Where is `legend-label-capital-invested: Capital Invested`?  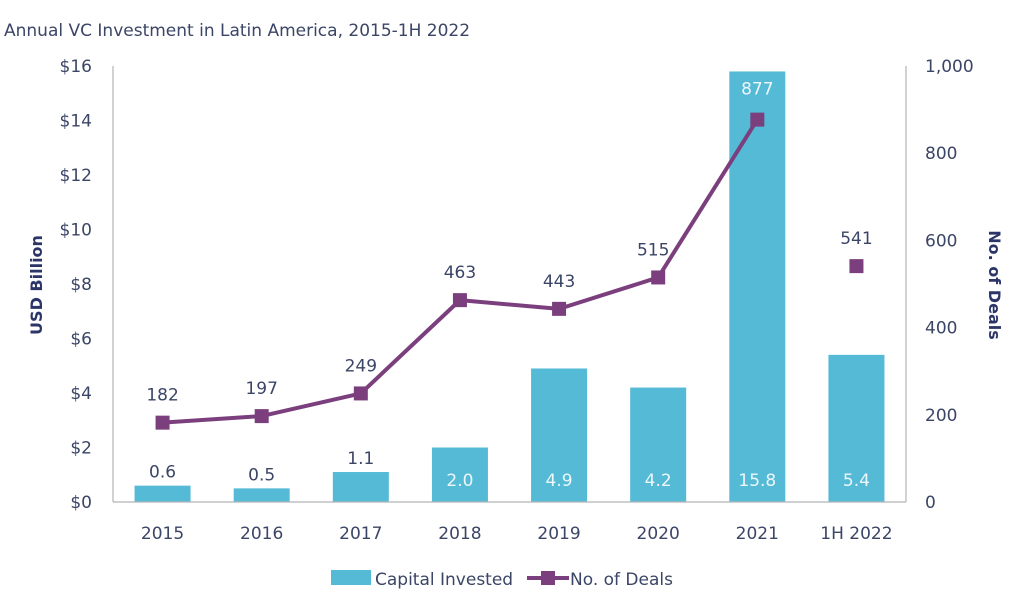 legend-label-capital-invested: Capital Invested is located at coordinates (444, 580).